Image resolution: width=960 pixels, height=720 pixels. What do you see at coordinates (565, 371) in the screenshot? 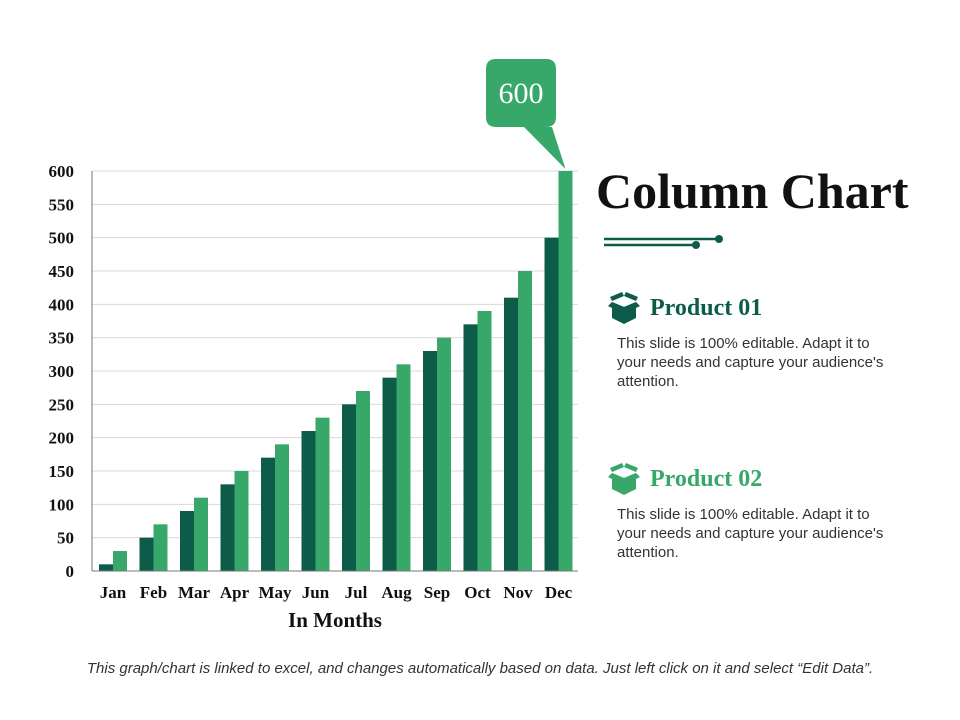
I see `bar-product-02-dec` at bounding box center [565, 371].